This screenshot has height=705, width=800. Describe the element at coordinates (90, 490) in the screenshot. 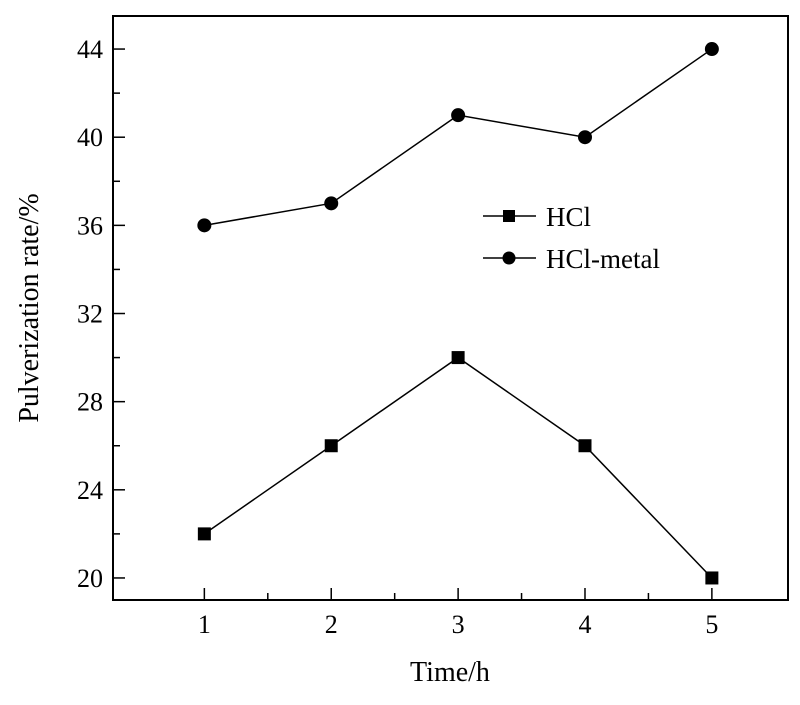

I see `y-tick-label-24: 24` at that location.